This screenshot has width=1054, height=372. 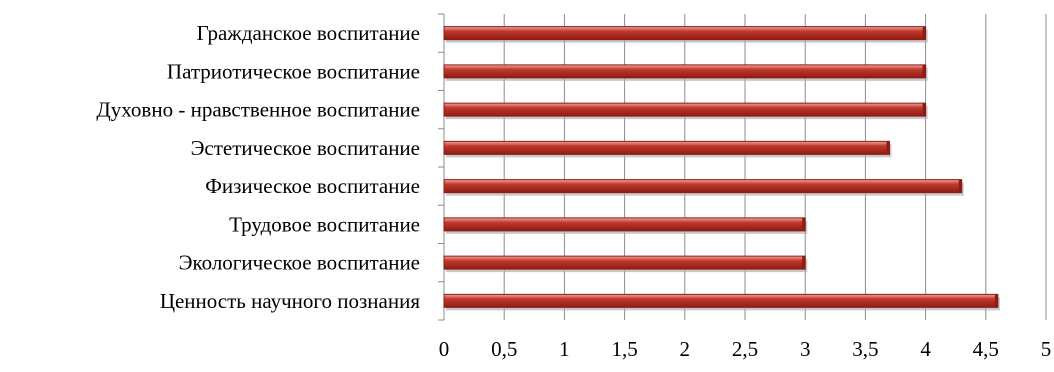 I want to click on category-label: Гражданское воспитание, so click(x=308, y=33).